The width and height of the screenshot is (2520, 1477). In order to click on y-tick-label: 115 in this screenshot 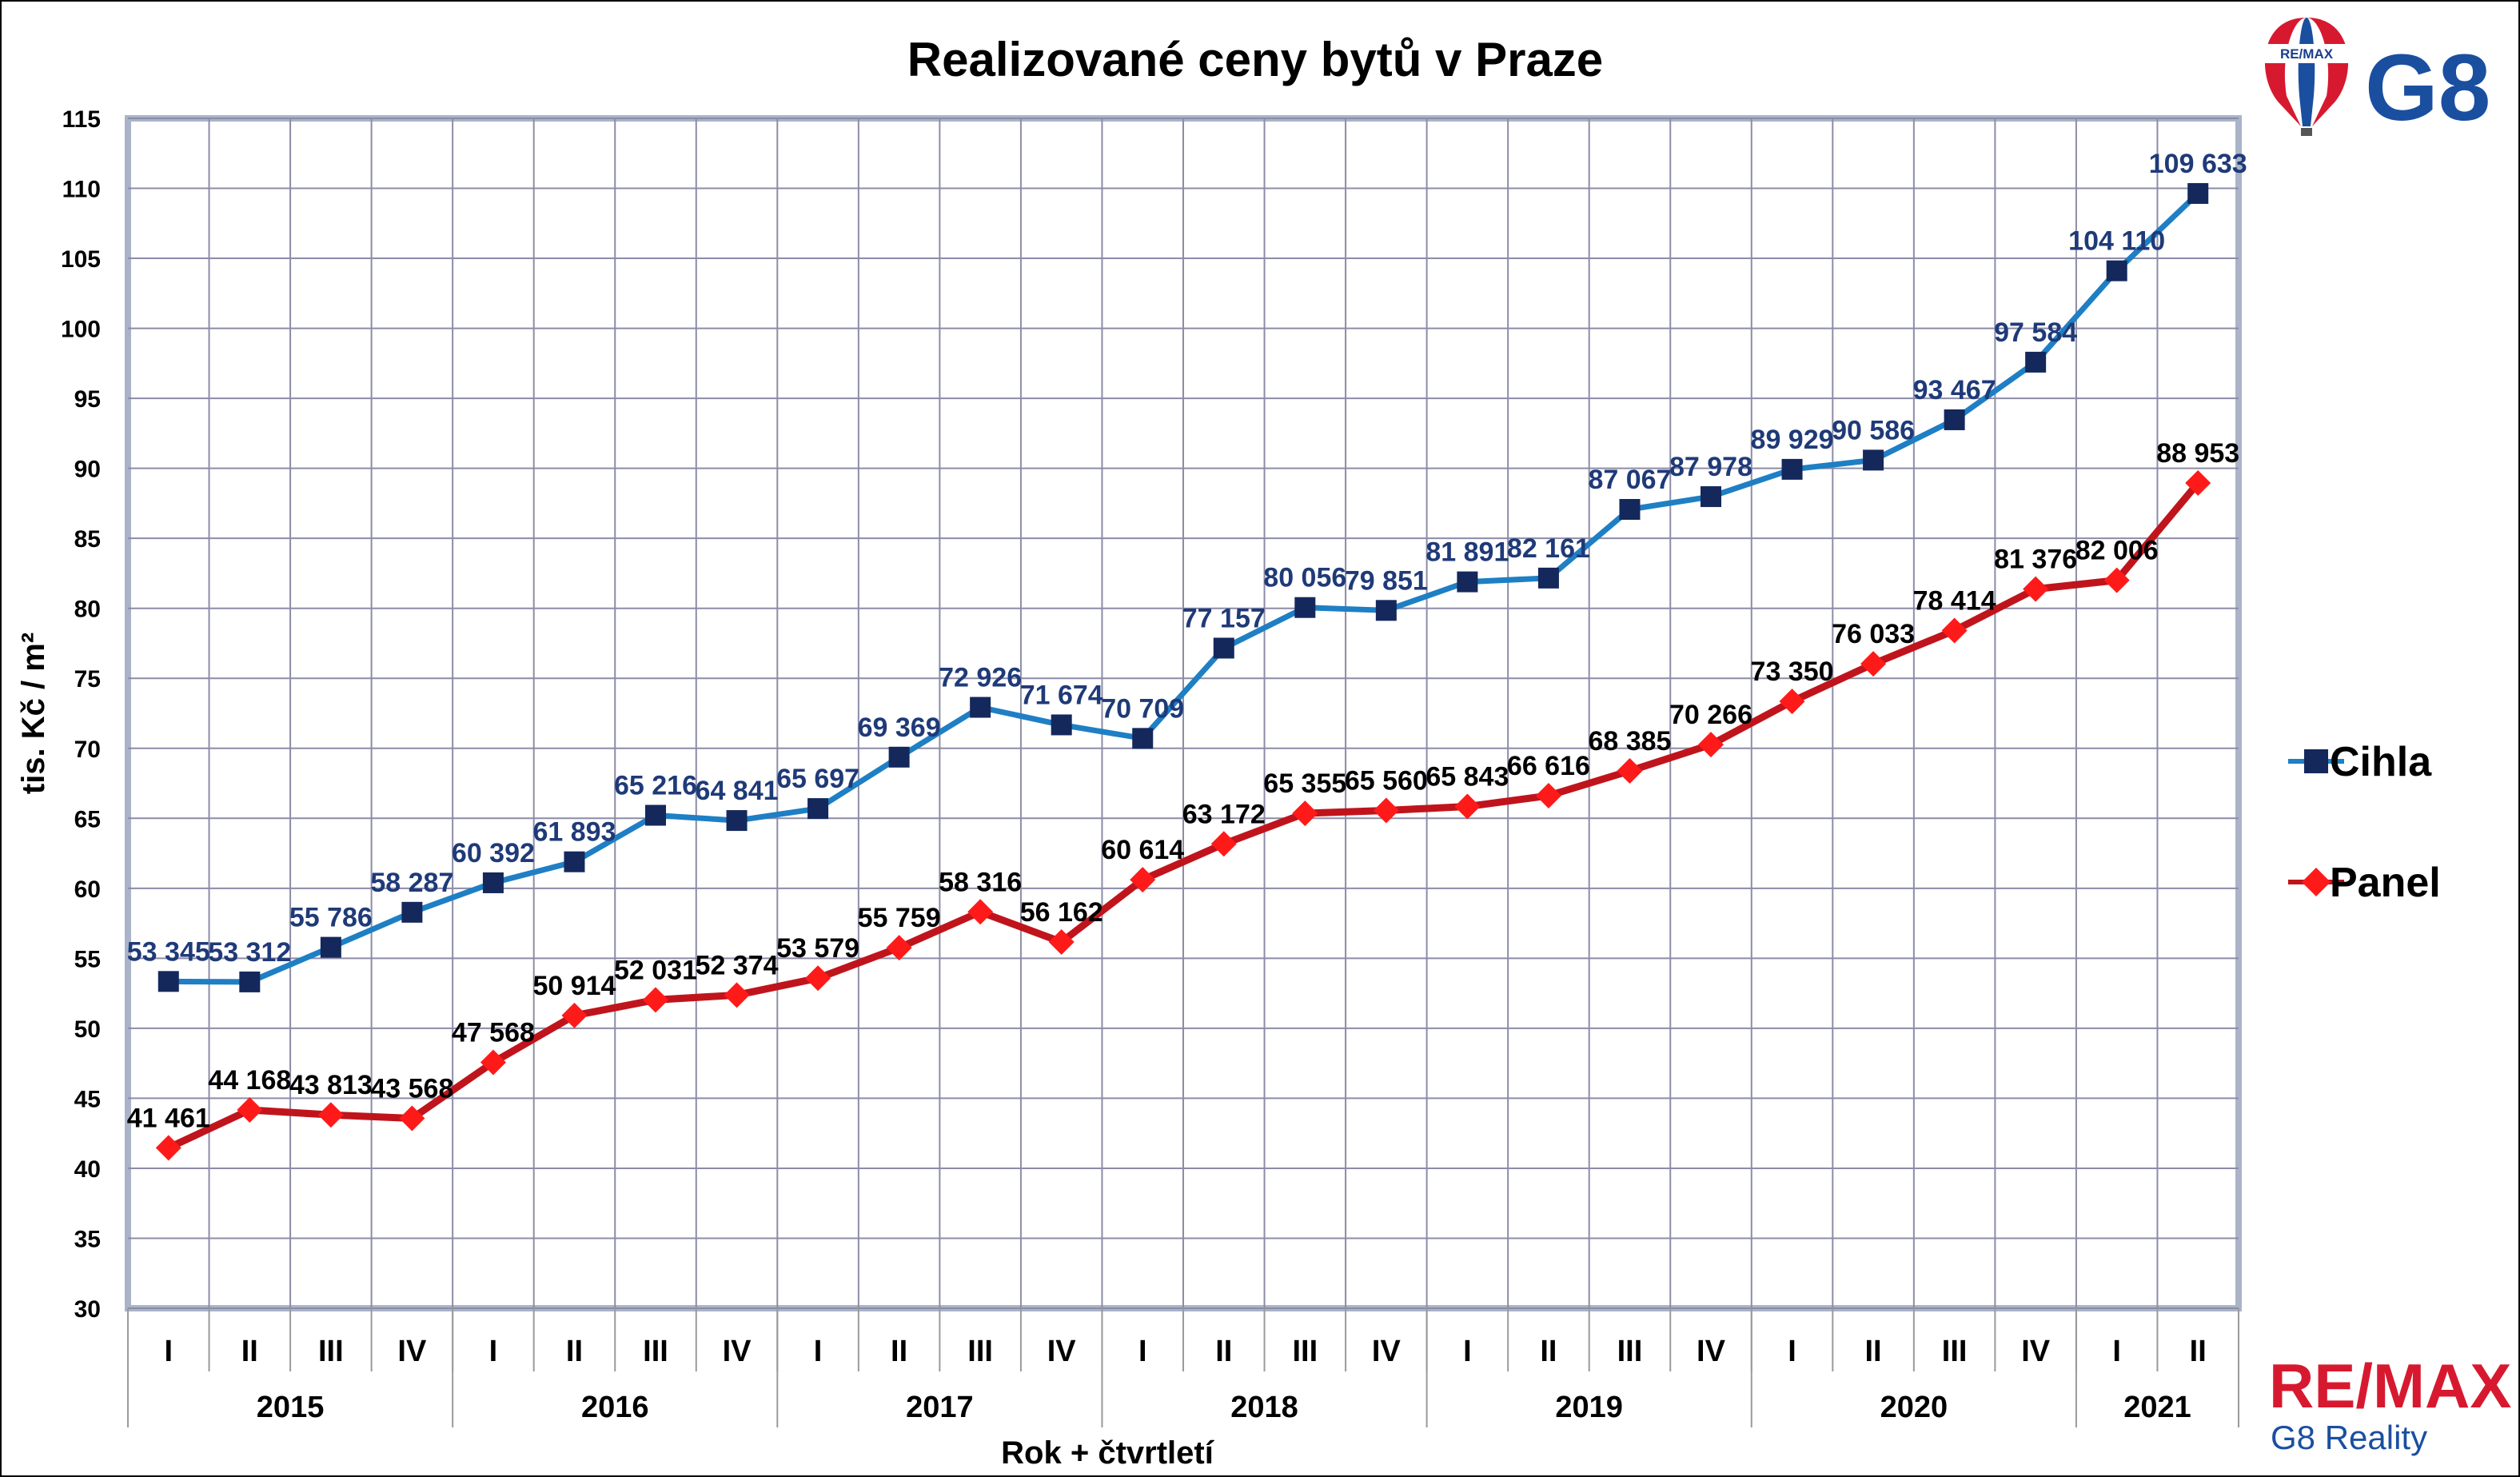, I will do `click(81, 120)`.